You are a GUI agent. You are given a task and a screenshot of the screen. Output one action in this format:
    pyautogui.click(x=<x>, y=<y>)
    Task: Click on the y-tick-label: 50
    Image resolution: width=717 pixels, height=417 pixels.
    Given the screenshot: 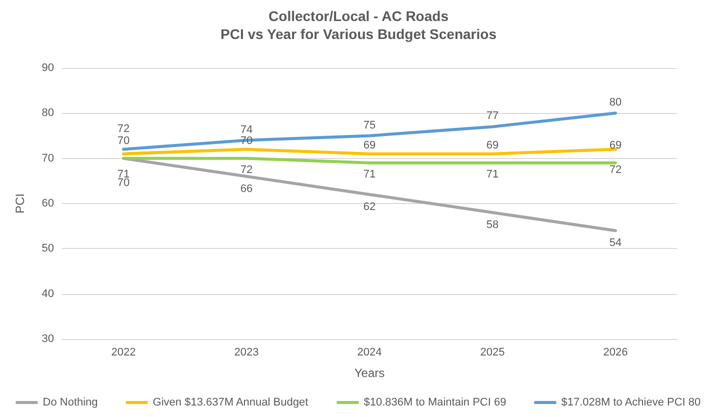 What is the action you would take?
    pyautogui.click(x=48, y=248)
    